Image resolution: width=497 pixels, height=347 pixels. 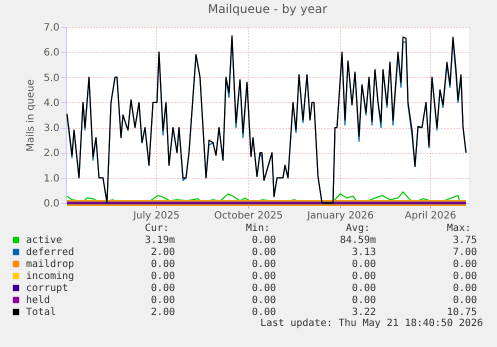 What do you see at coordinates (50, 252) in the screenshot?
I see `legend-label: deferred` at bounding box center [50, 252].